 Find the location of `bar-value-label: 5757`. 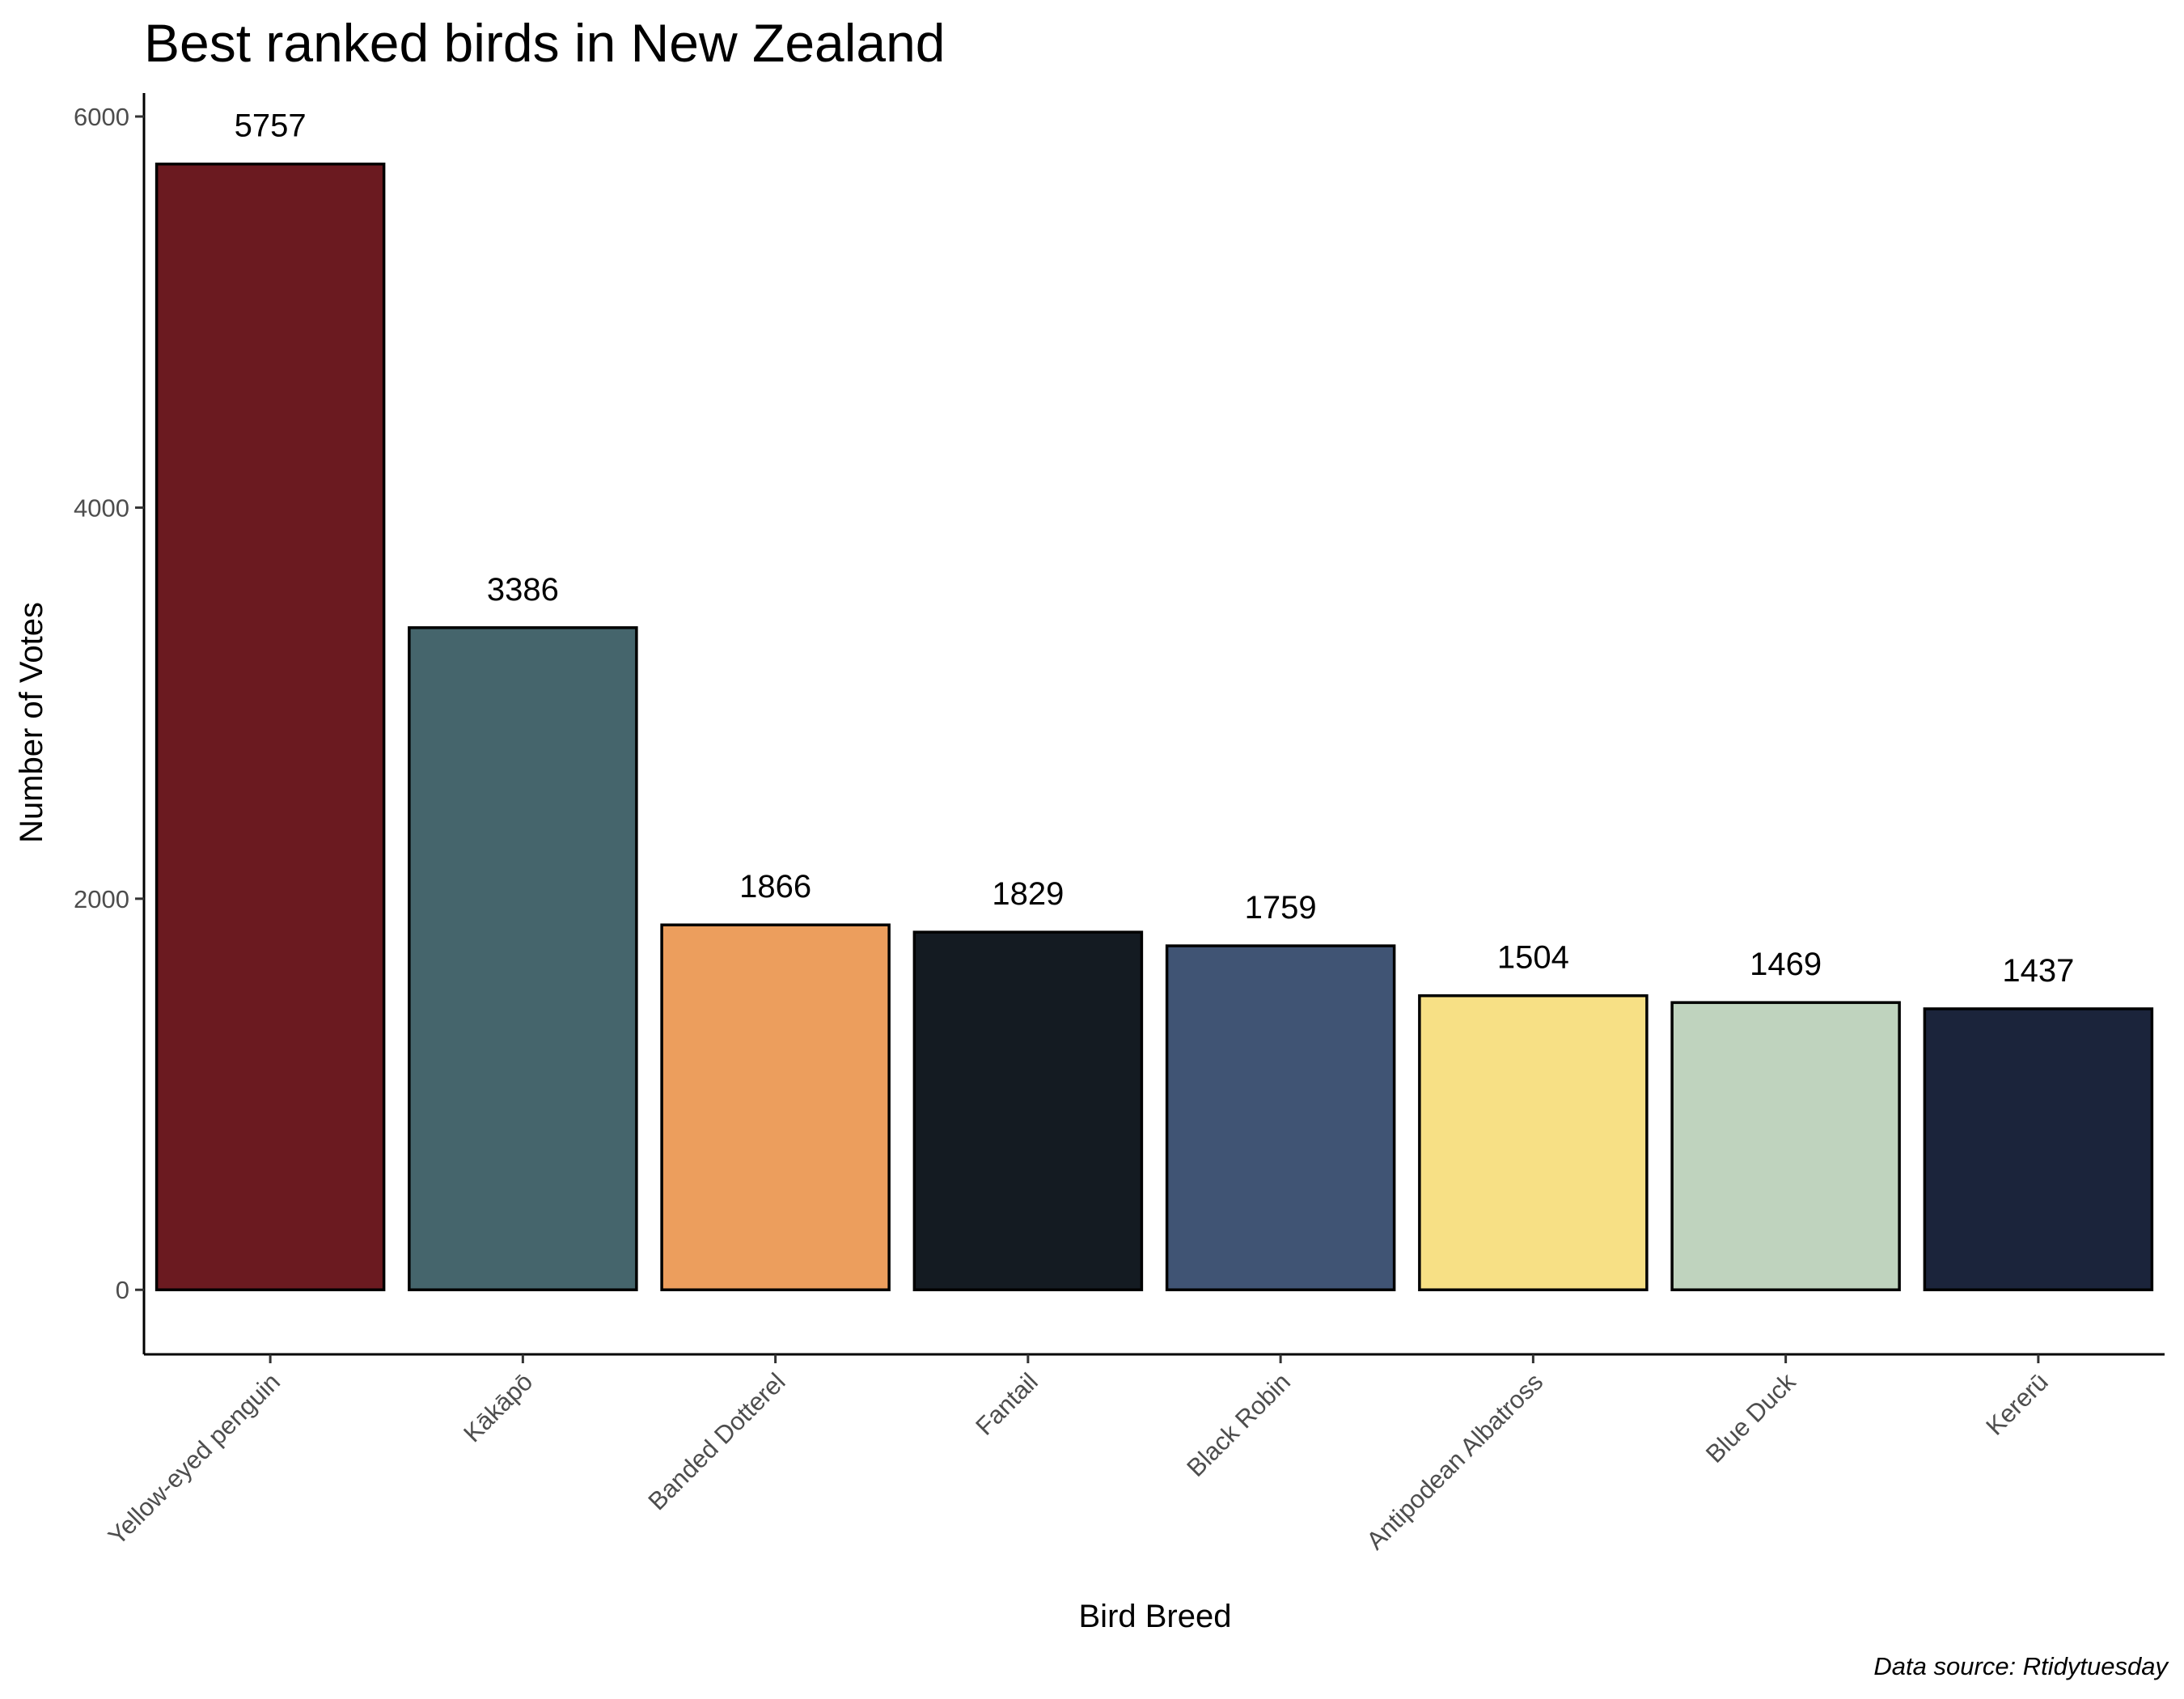

bar-value-label: 5757 is located at coordinates (271, 126).